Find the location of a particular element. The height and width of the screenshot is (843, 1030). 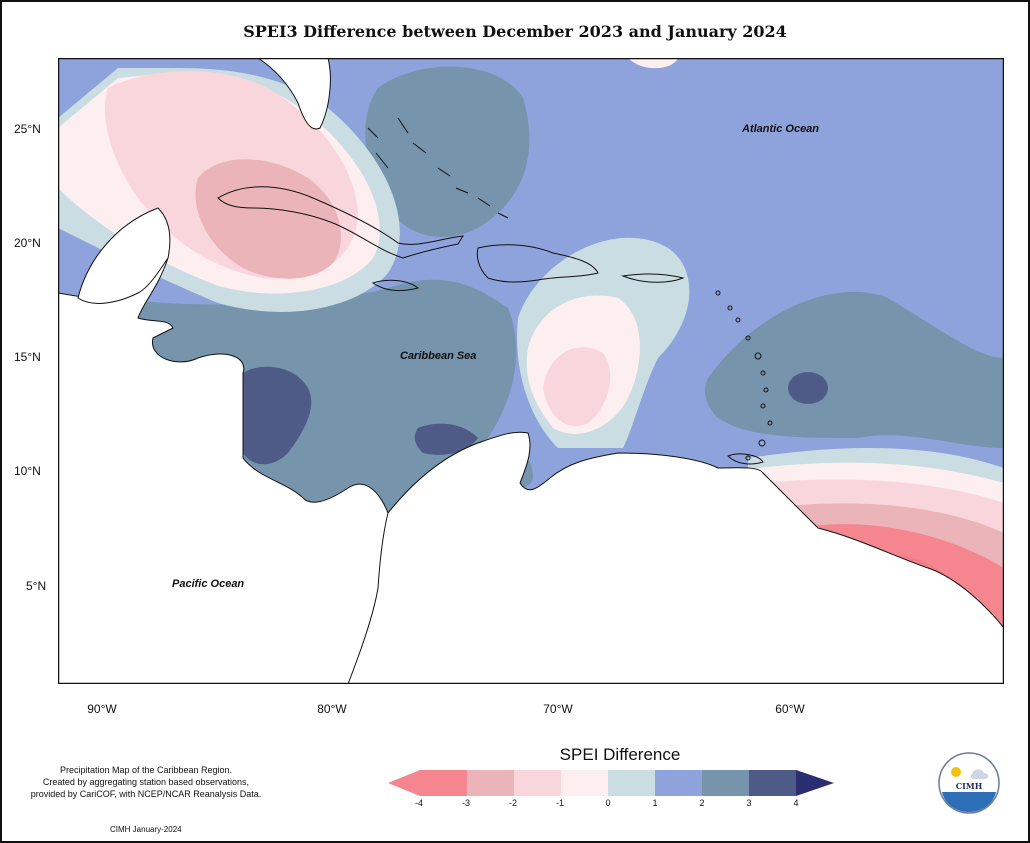

legend-tick-3: 3 is located at coordinates (749, 803).